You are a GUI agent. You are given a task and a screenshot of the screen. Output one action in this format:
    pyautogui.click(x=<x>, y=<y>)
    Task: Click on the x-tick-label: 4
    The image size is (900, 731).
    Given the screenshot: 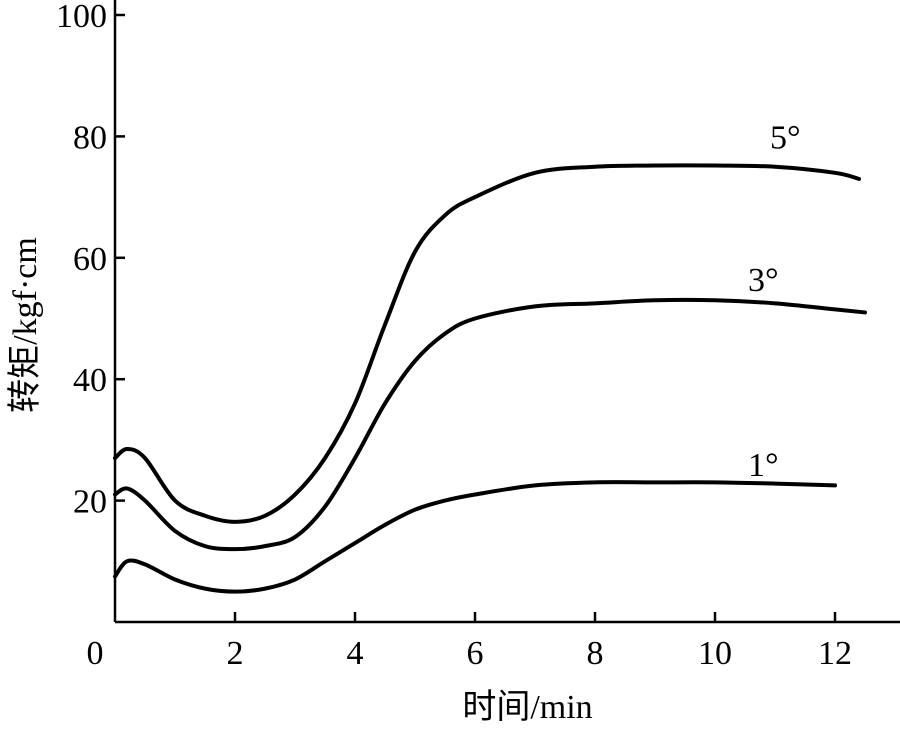 What is the action you would take?
    pyautogui.click(x=355, y=653)
    